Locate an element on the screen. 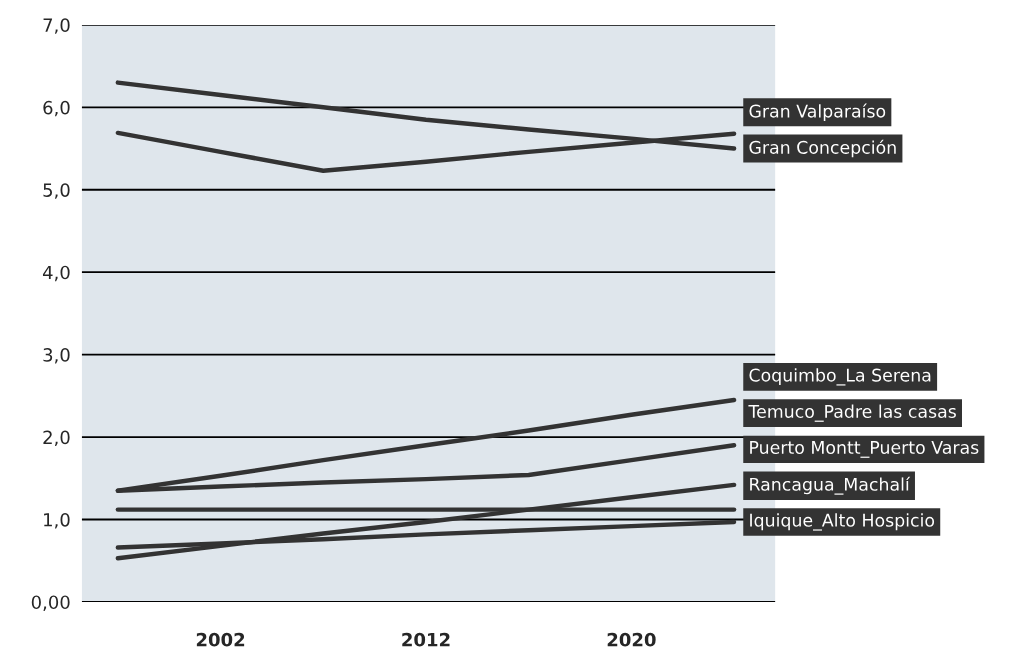 The image size is (1024, 655). series-label: Rancagua_Machalí is located at coordinates (830, 485).